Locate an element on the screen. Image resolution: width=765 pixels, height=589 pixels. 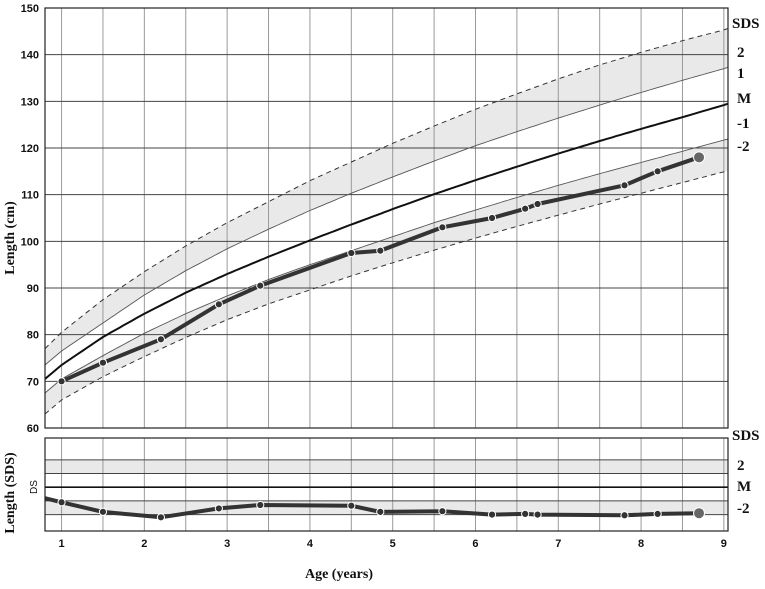
y-tick-label: 90 is located at coordinates (33, 289).